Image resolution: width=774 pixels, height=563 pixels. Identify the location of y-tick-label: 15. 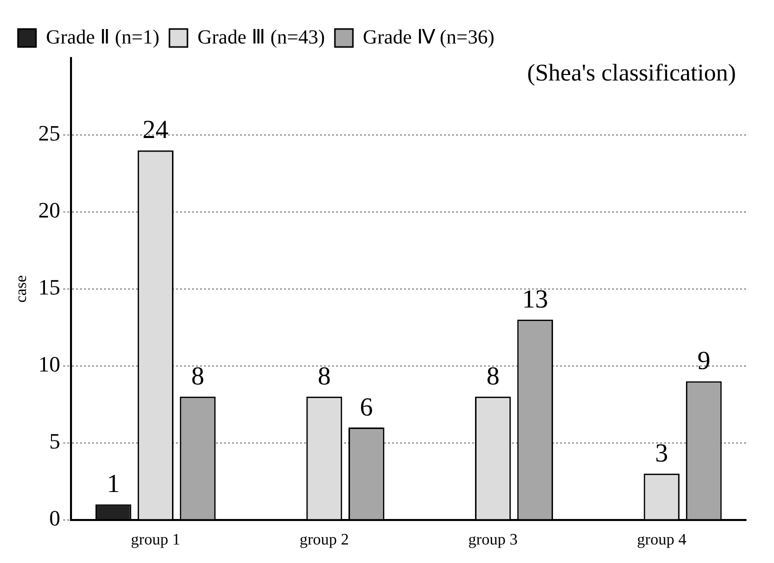
(49, 287).